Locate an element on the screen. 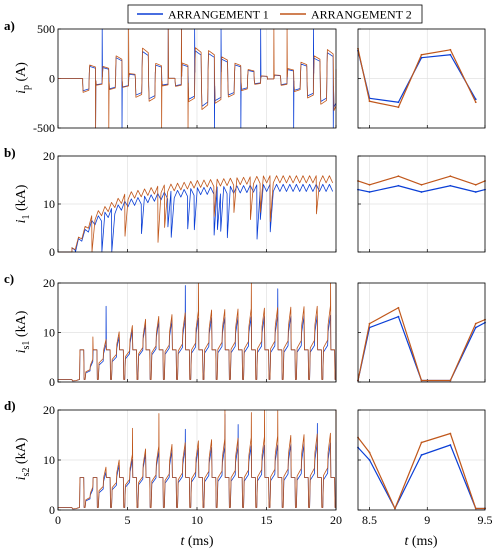 This screenshot has width=499, height=550. zoom-3-frame is located at coordinates (421, 460).